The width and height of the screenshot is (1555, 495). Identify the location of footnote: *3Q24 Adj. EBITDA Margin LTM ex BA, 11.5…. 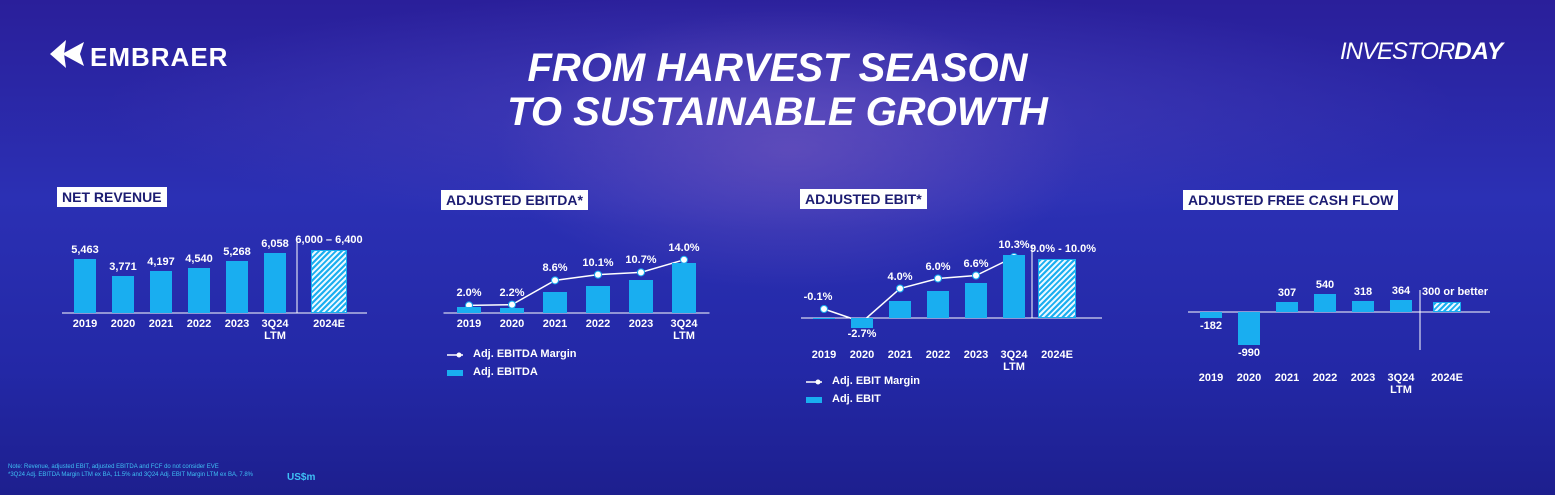
(131, 475).